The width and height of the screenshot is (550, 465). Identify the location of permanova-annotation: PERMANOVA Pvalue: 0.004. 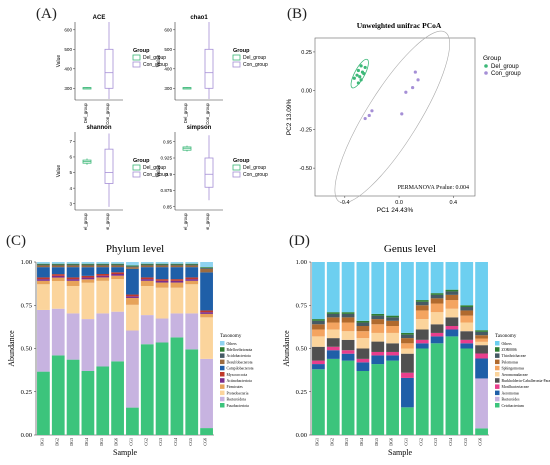
(433, 188).